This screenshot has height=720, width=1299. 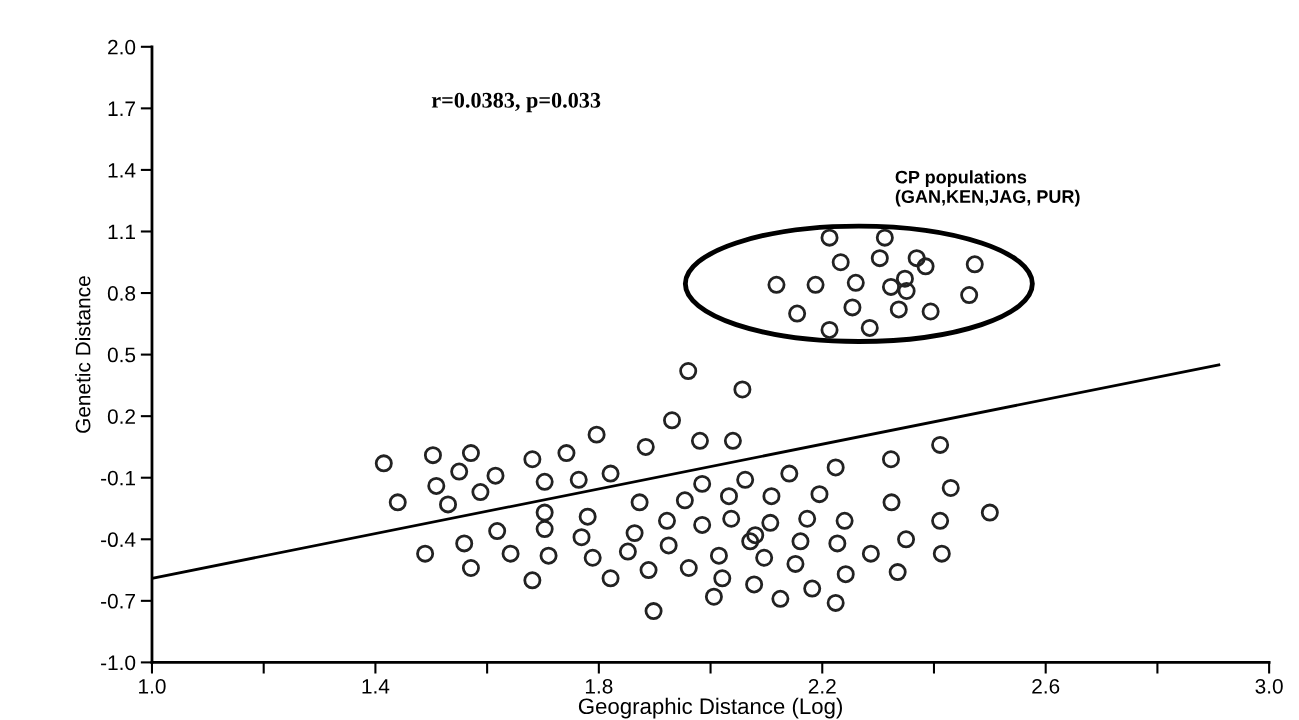 What do you see at coordinates (987, 188) in the screenshot?
I see `annotation: CP populations (GAN,KEN,JAG, PUR)` at bounding box center [987, 188].